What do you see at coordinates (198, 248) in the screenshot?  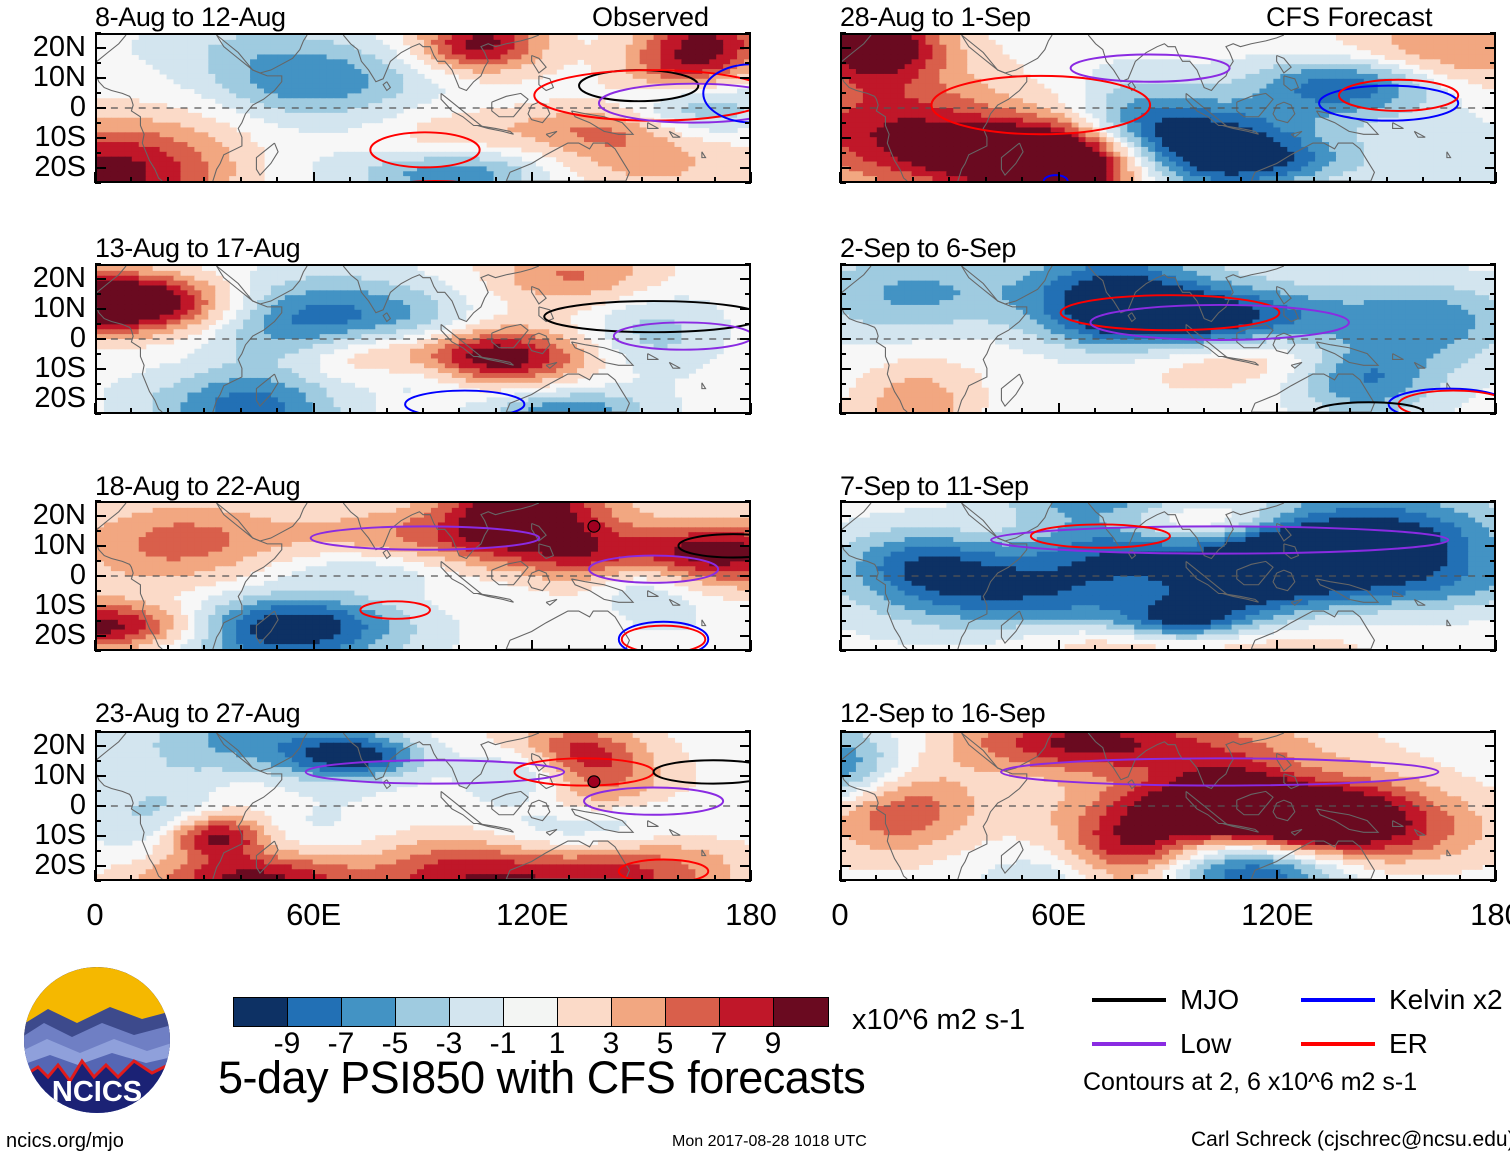 I see `panel-title: 13-Aug to 17-Aug` at bounding box center [198, 248].